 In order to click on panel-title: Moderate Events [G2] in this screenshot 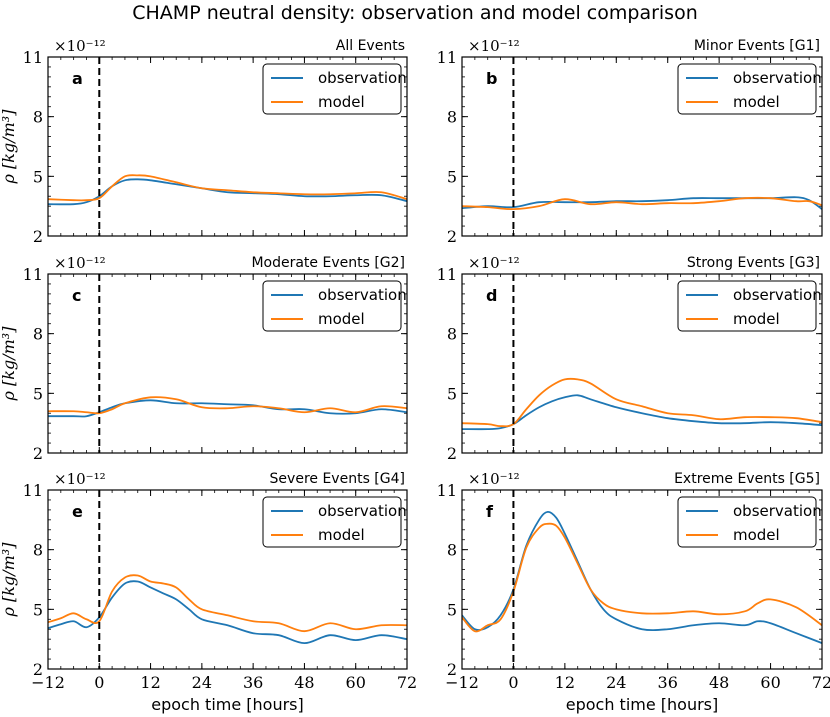, I will do `click(328, 263)`.